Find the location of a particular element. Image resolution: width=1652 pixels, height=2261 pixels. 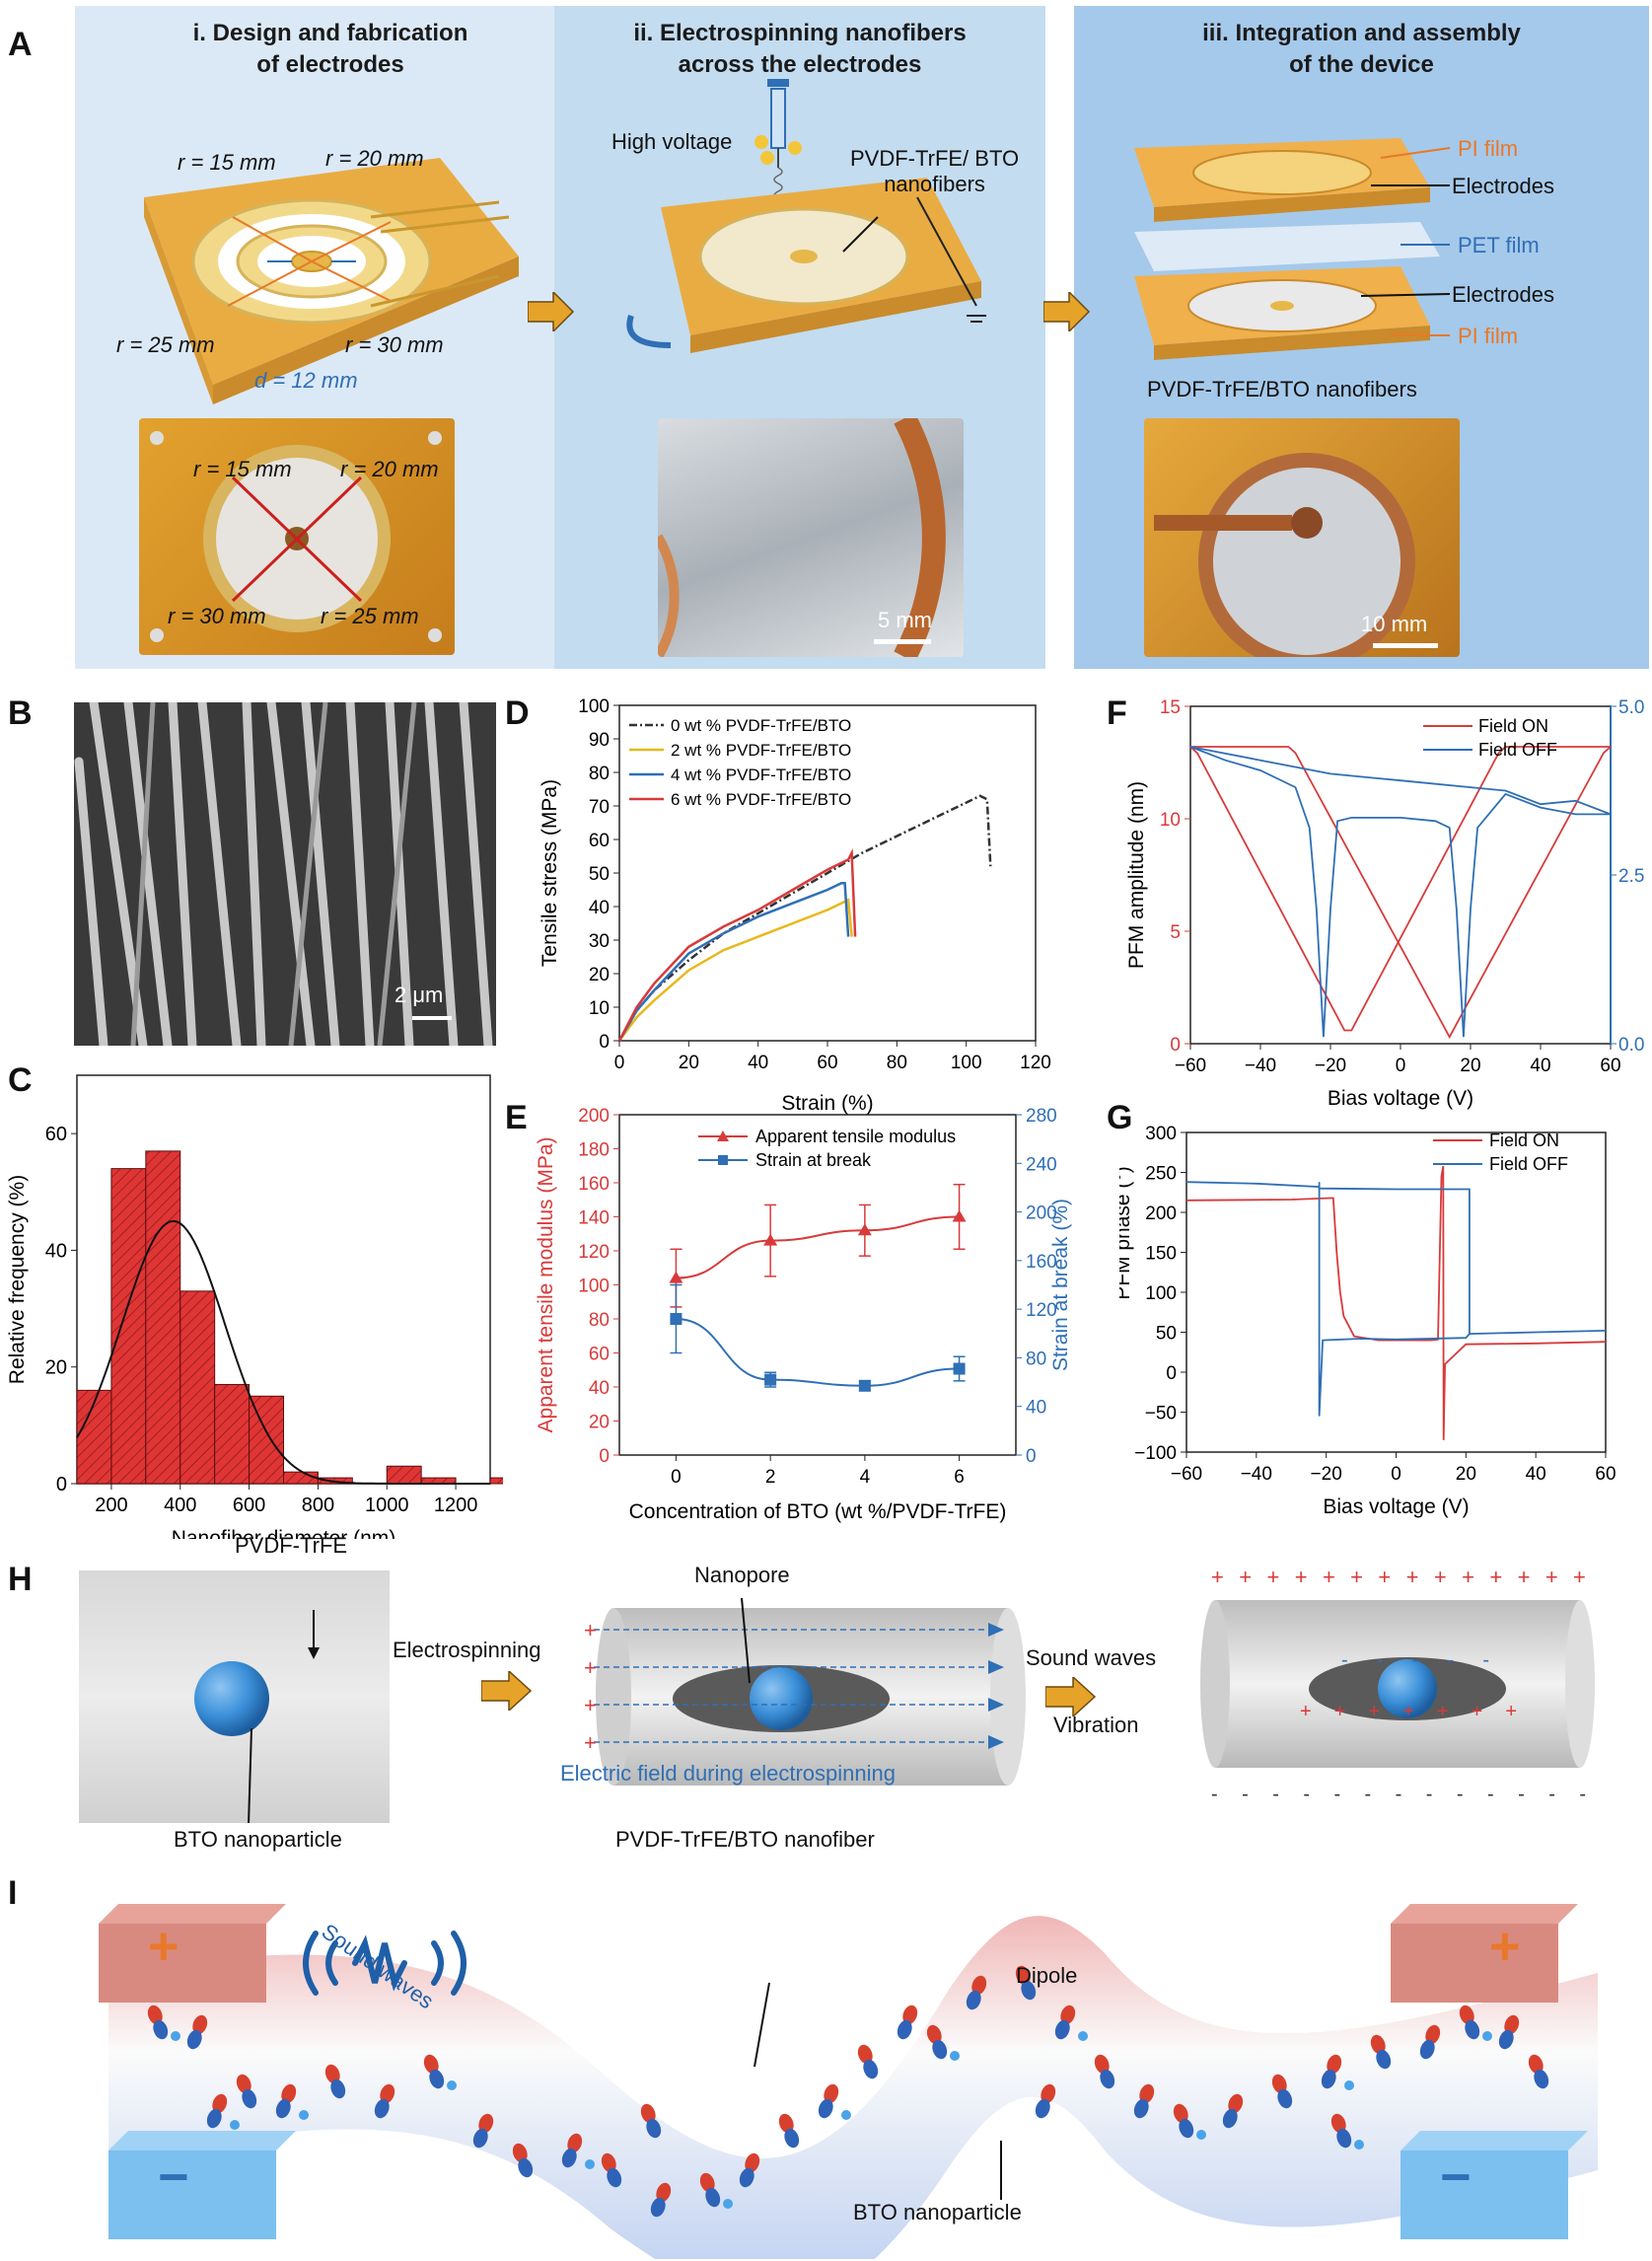

y-right-tick-label: 40 is located at coordinates (1036, 1408).